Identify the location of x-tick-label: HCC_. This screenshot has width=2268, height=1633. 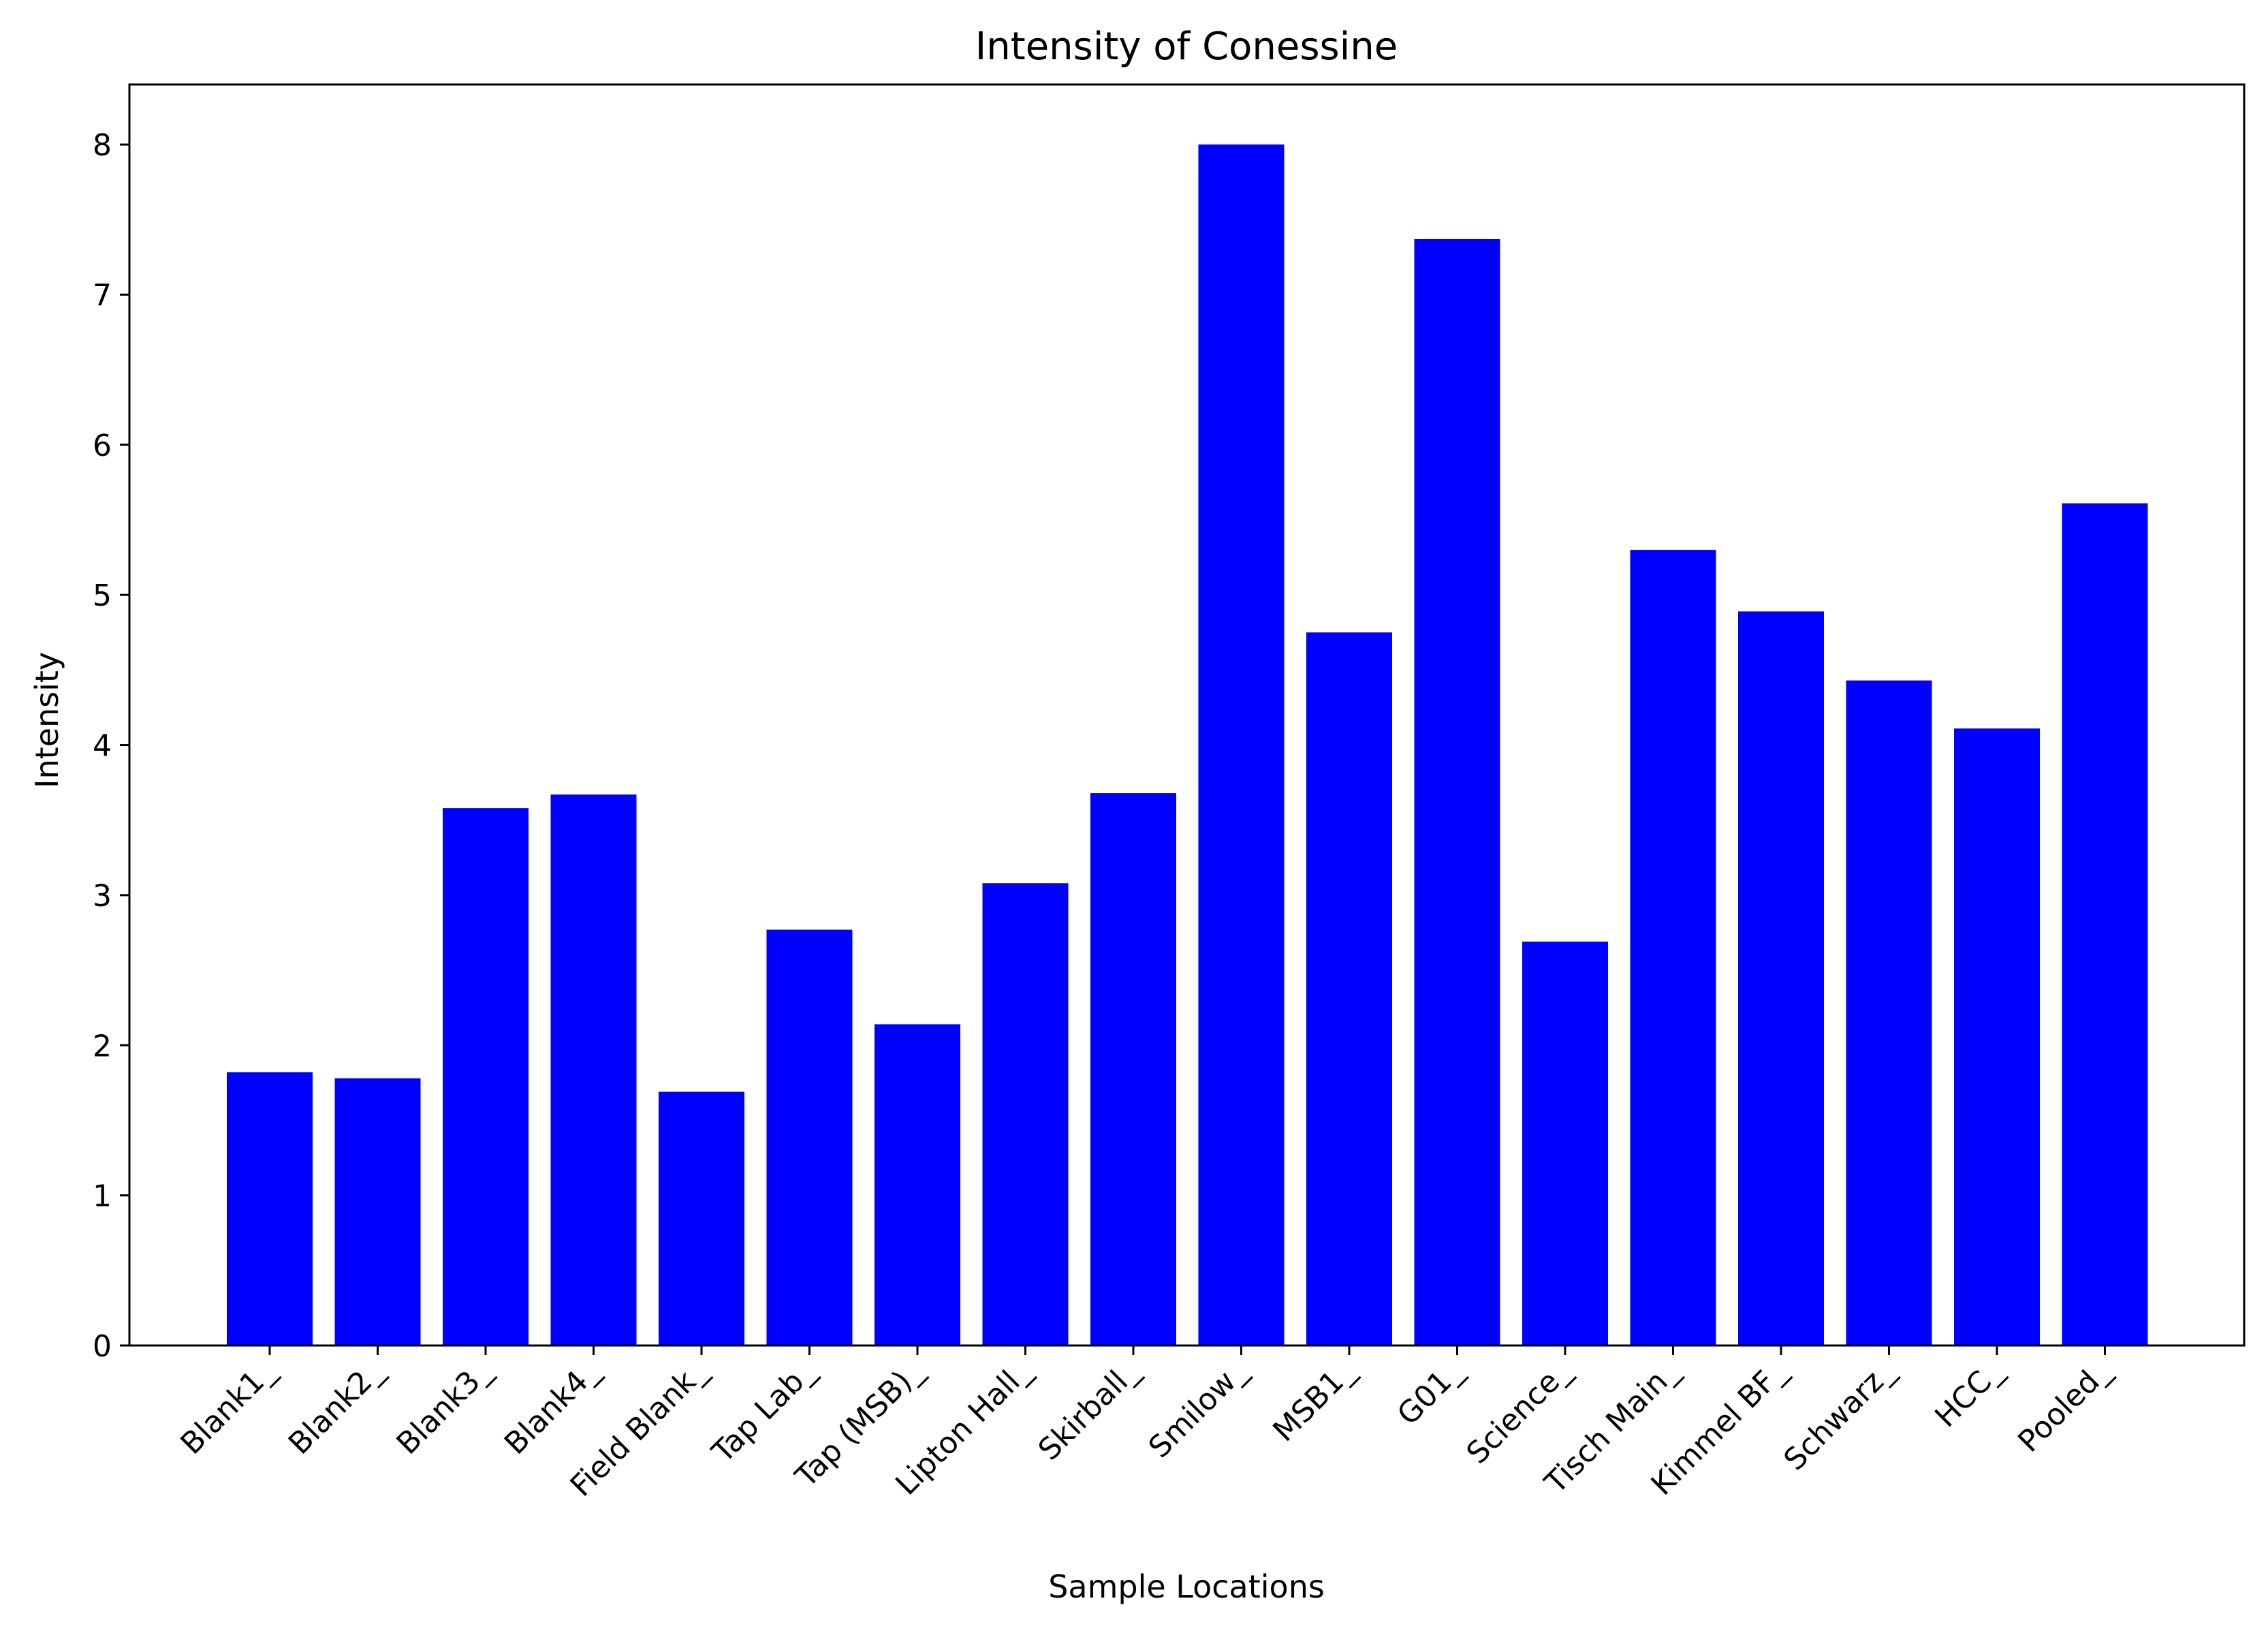
(1968, 1393).